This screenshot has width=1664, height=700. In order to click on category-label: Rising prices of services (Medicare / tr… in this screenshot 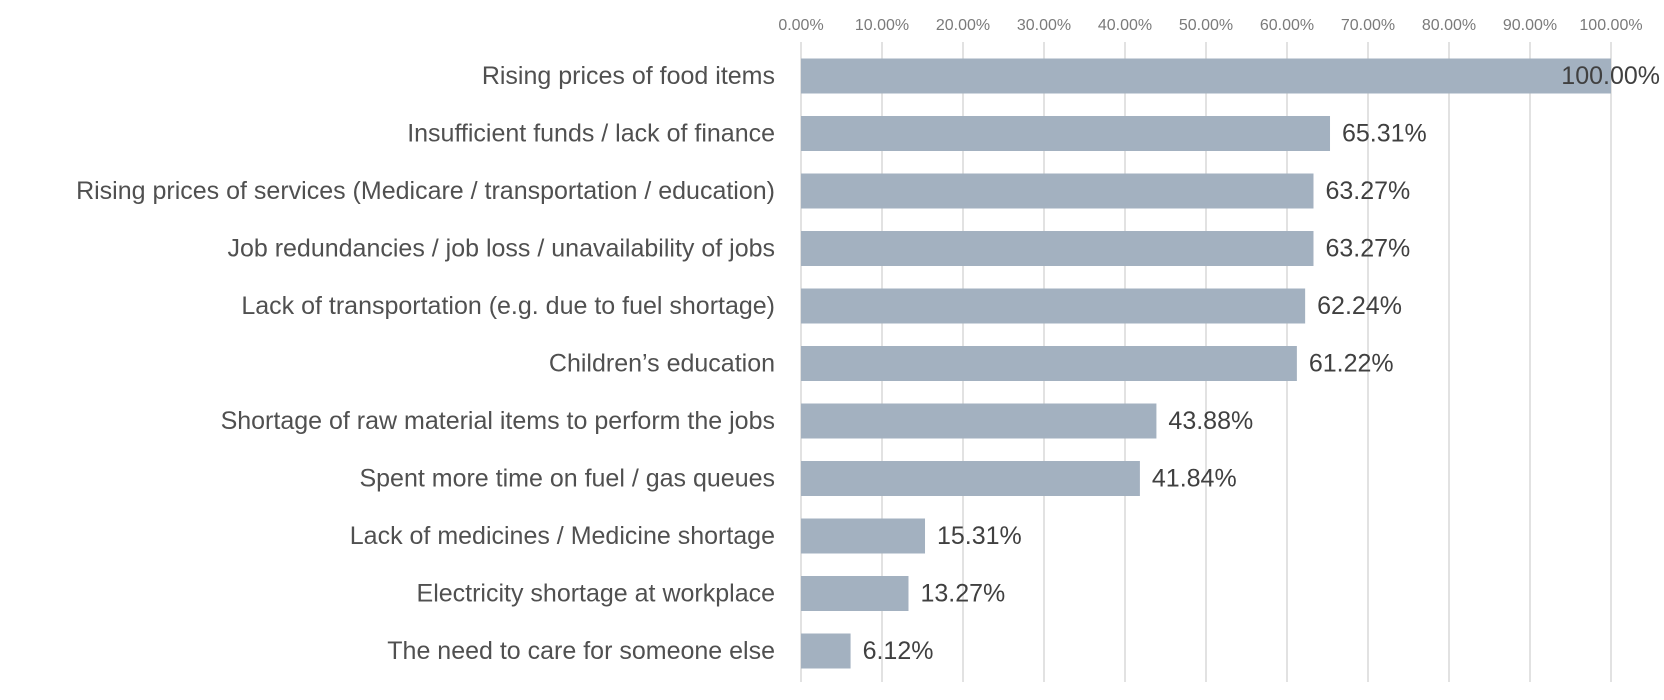, I will do `click(425, 191)`.